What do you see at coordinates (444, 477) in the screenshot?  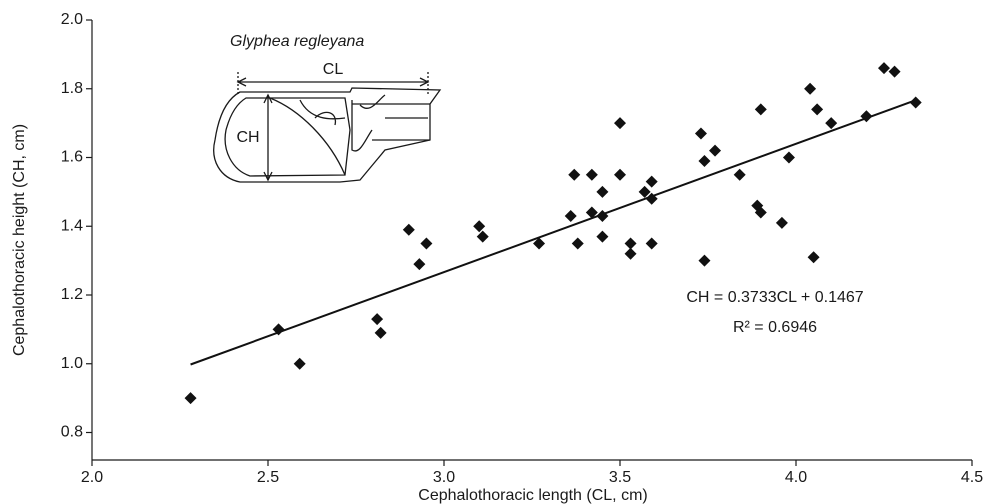 I see `x-tick-label: 3.0` at bounding box center [444, 477].